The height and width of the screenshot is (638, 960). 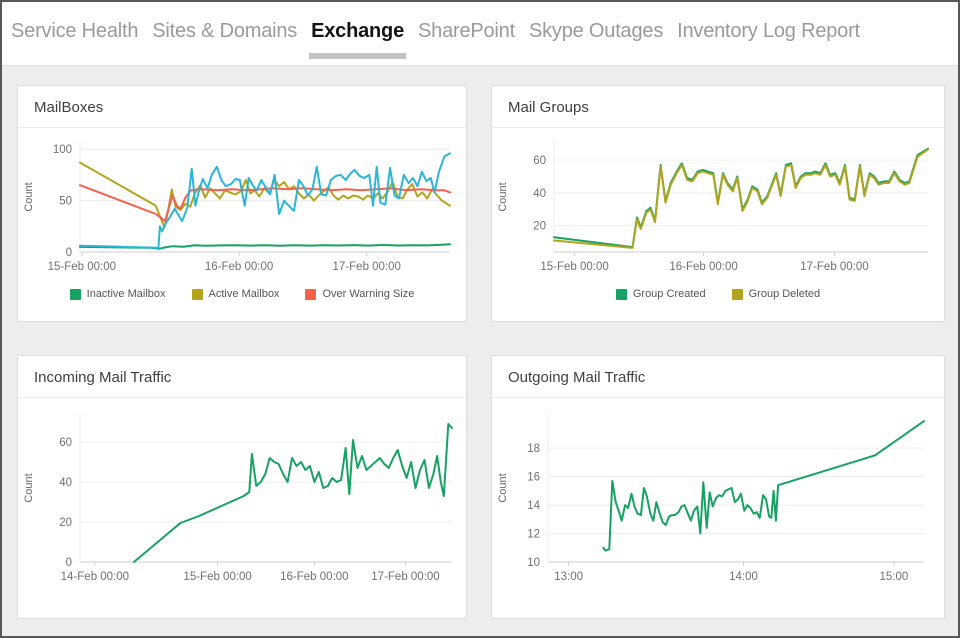 I want to click on tab-sharepoint: SharePoint, so click(x=466, y=31).